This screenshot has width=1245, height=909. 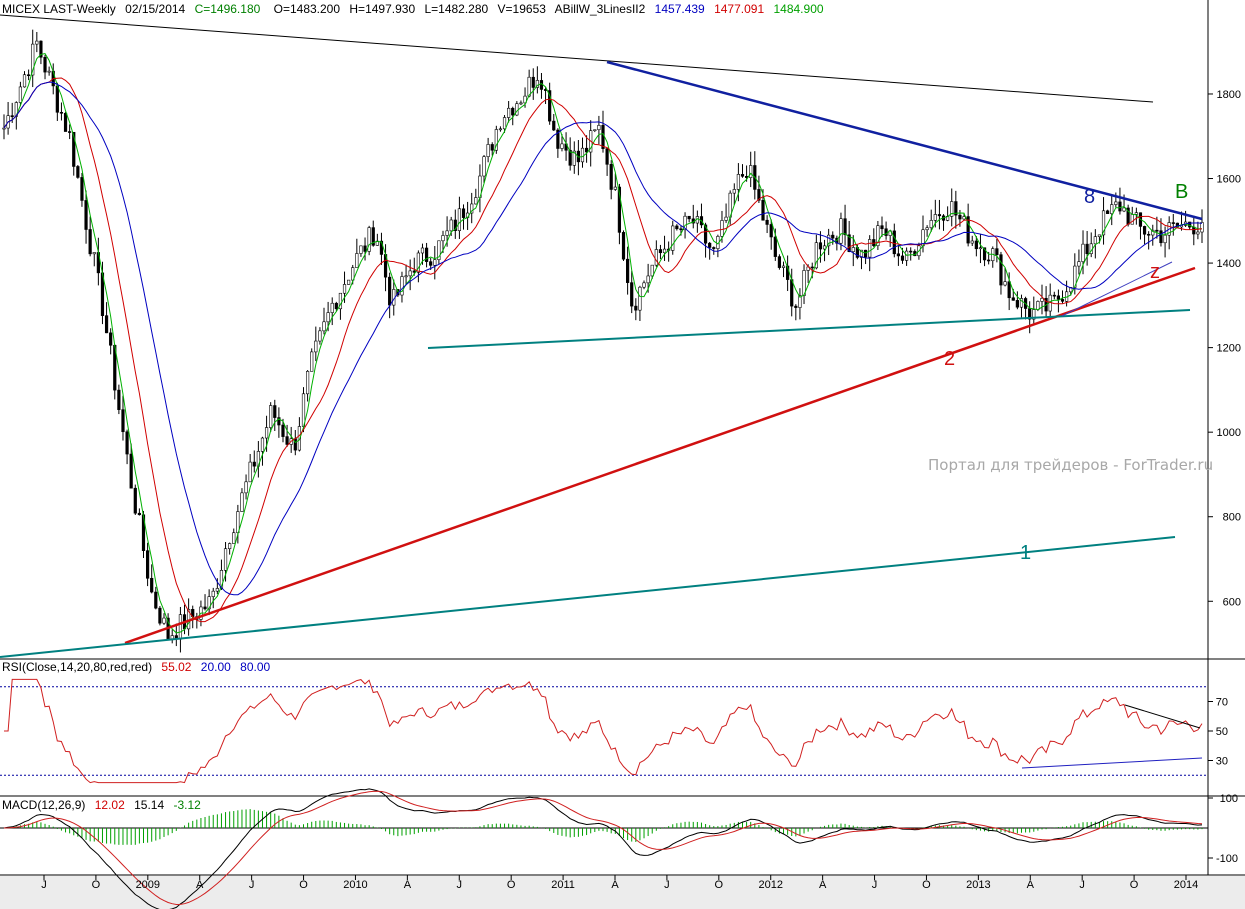 What do you see at coordinates (307, 9) in the screenshot?
I see `header-open: O=1483.200` at bounding box center [307, 9].